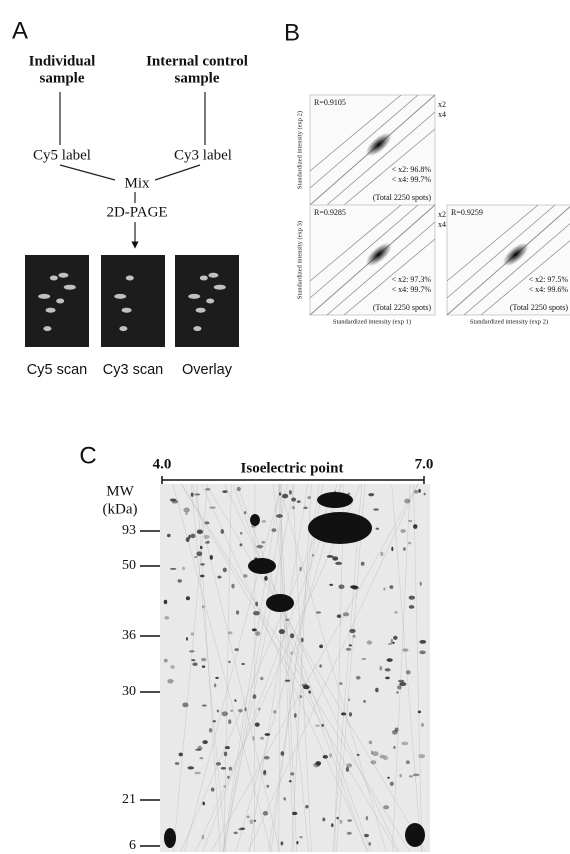 The height and width of the screenshot is (854, 570). Describe the element at coordinates (133, 301) in the screenshot. I see `scan-image` at that location.